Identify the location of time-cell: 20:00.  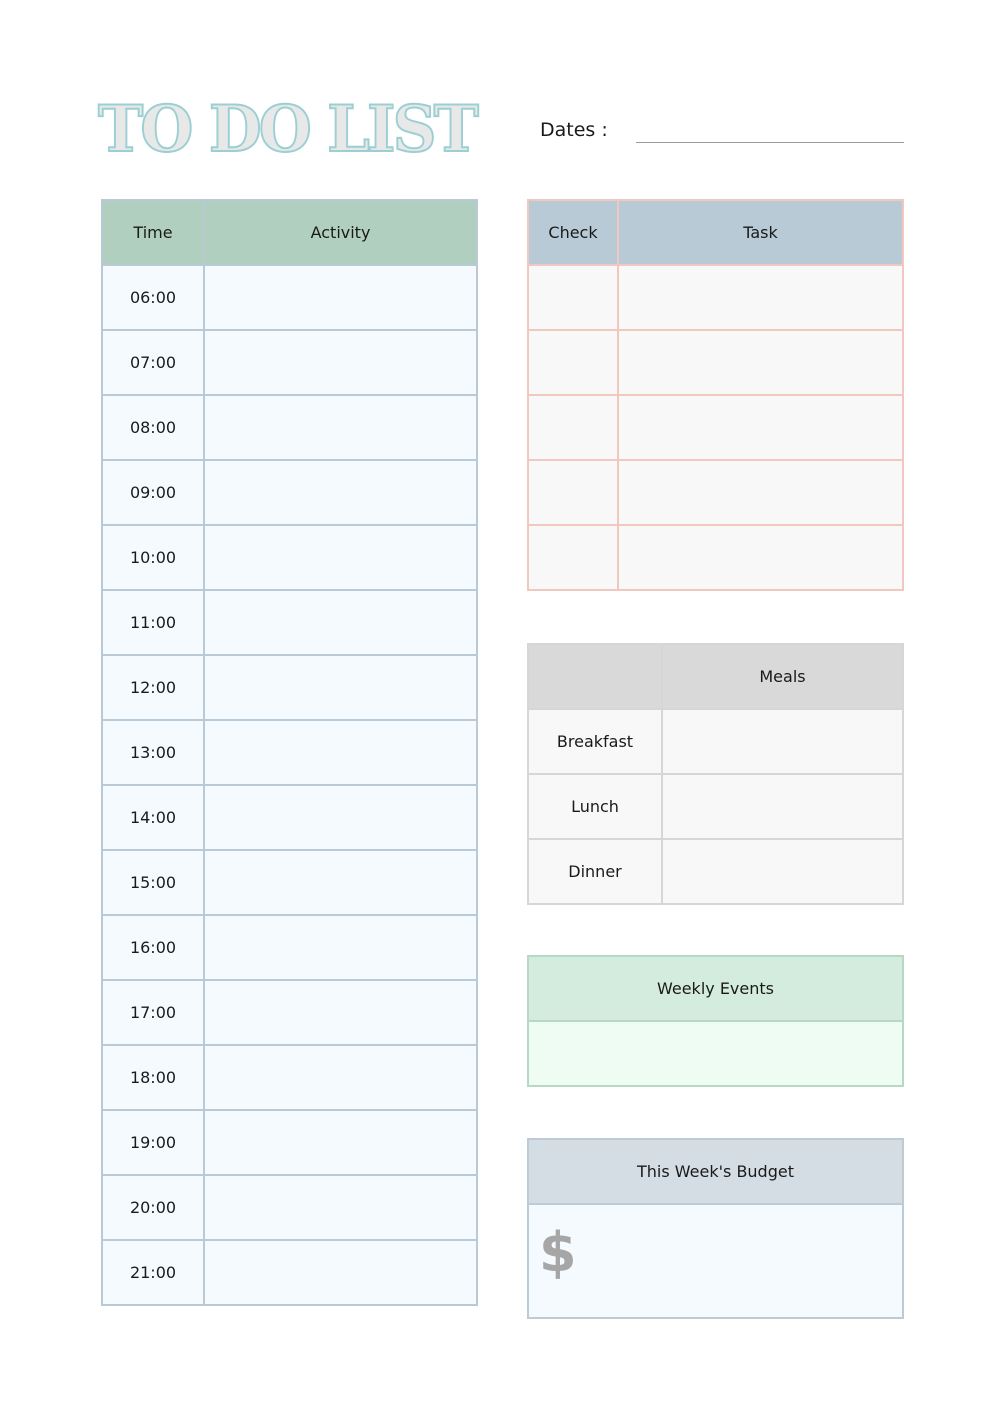
(153, 1207).